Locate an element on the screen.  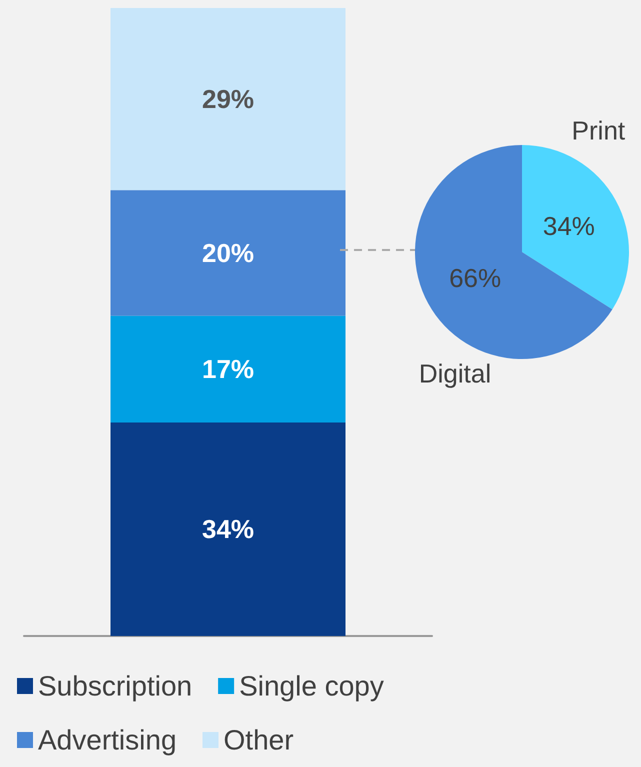
legend-label: Single copy is located at coordinates (311, 686).